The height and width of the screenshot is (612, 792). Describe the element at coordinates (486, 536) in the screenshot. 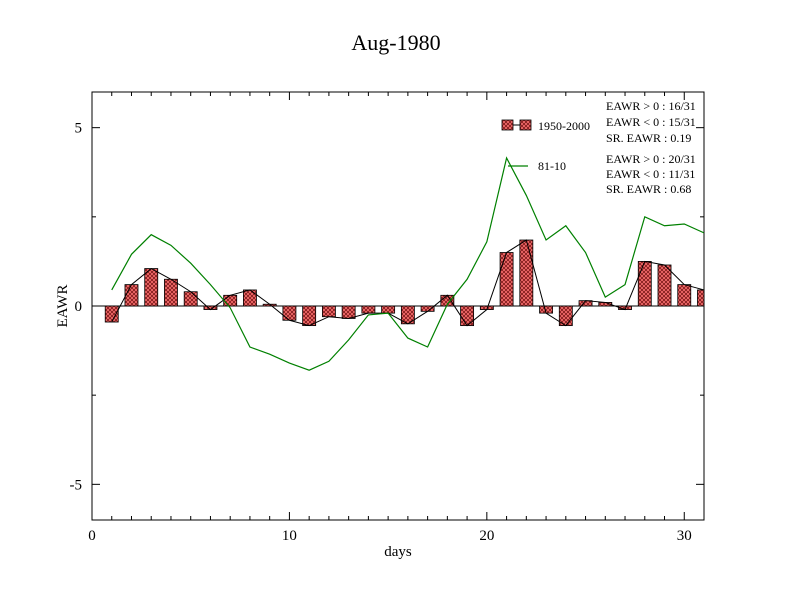

I see `x-tick-label: 20` at that location.